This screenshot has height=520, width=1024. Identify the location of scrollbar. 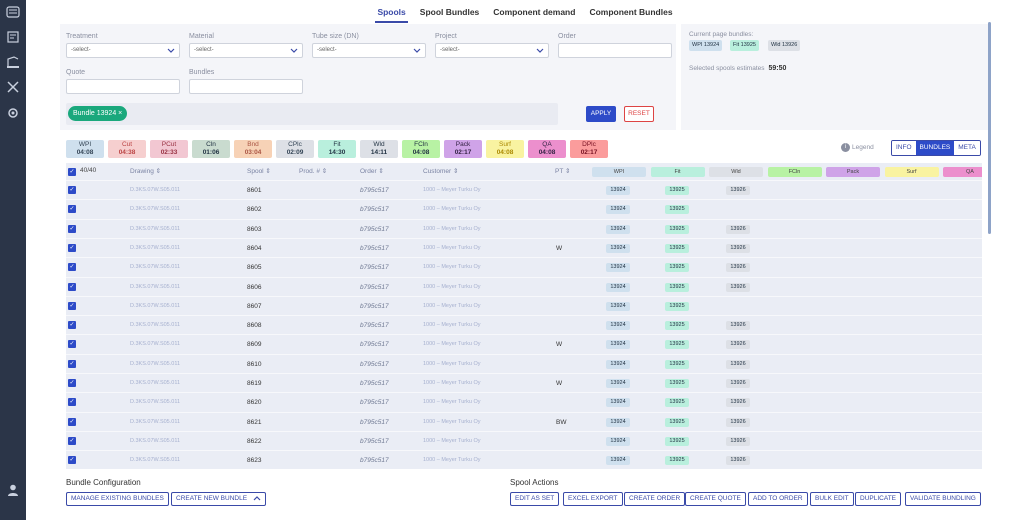
(989, 128).